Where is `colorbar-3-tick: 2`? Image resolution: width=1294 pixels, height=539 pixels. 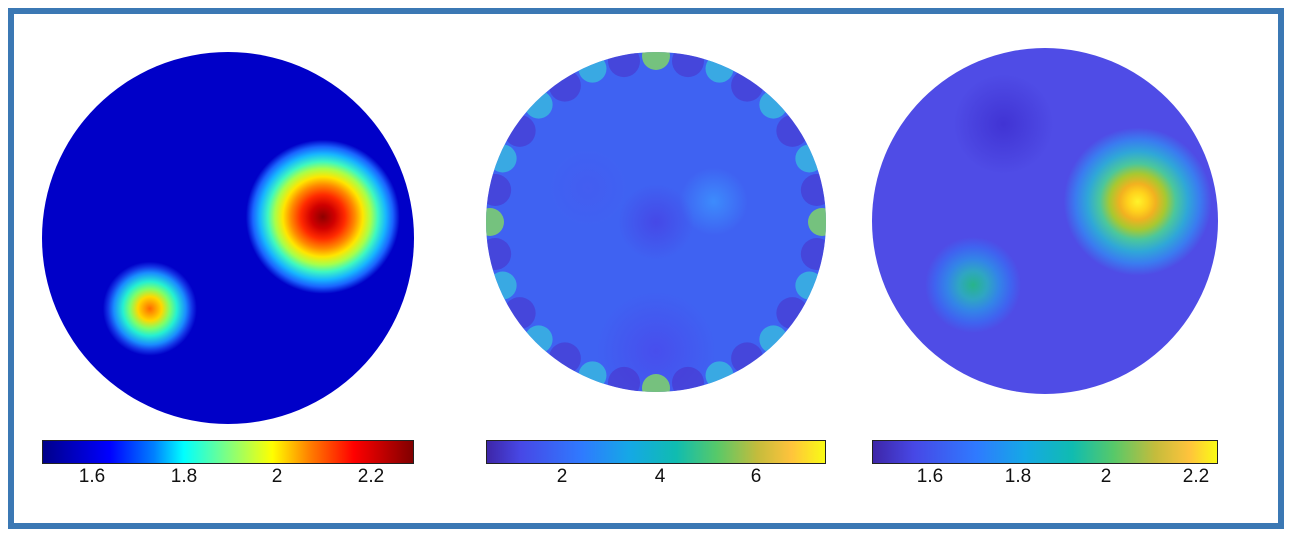 colorbar-3-tick: 2 is located at coordinates (1106, 476).